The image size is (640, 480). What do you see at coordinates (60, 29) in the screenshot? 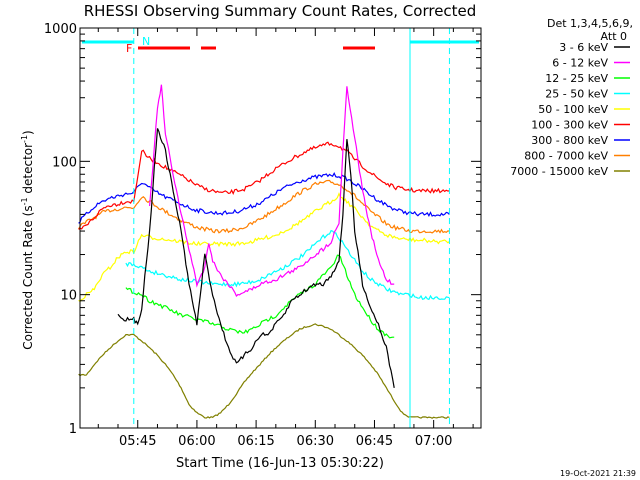
I see `y-tick-label: 1000` at bounding box center [60, 29].